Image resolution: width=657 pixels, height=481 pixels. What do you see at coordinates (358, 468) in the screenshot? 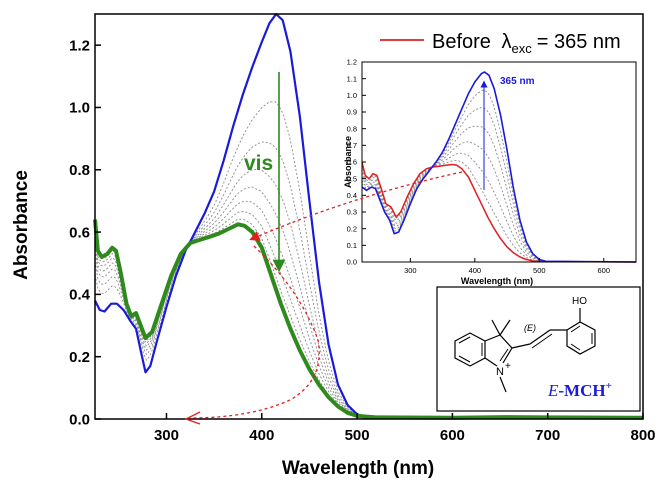
I see `x-axis-title: Wavelength (nm)` at bounding box center [358, 468].